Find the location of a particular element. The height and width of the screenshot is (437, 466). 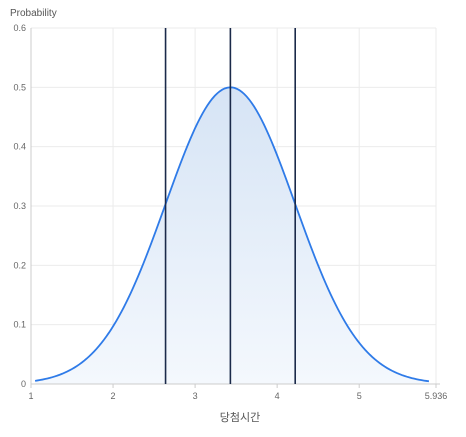

x-axis-title: 당첨시간 is located at coordinates (240, 417).